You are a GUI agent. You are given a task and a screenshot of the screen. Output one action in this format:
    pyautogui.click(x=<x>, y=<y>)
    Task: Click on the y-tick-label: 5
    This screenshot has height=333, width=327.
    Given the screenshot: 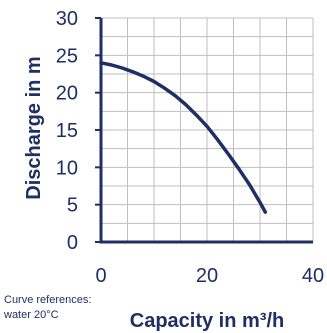 What is the action you would take?
    pyautogui.click(x=72, y=206)
    